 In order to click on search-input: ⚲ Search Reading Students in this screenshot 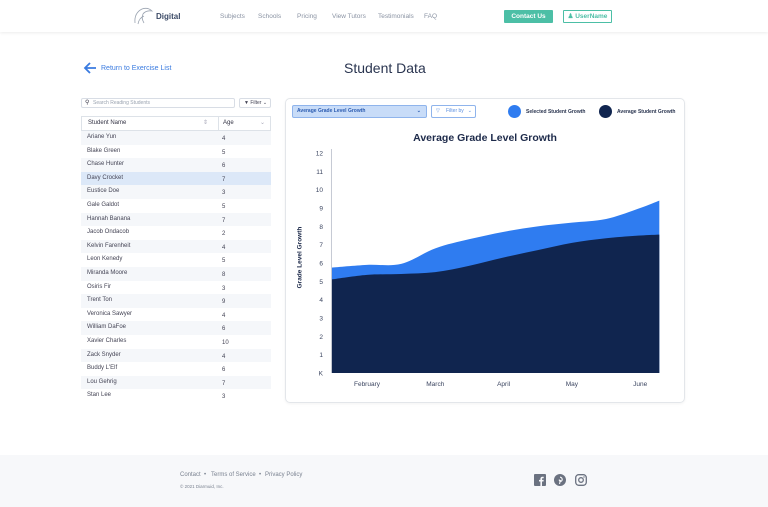, I will do `click(158, 103)`.